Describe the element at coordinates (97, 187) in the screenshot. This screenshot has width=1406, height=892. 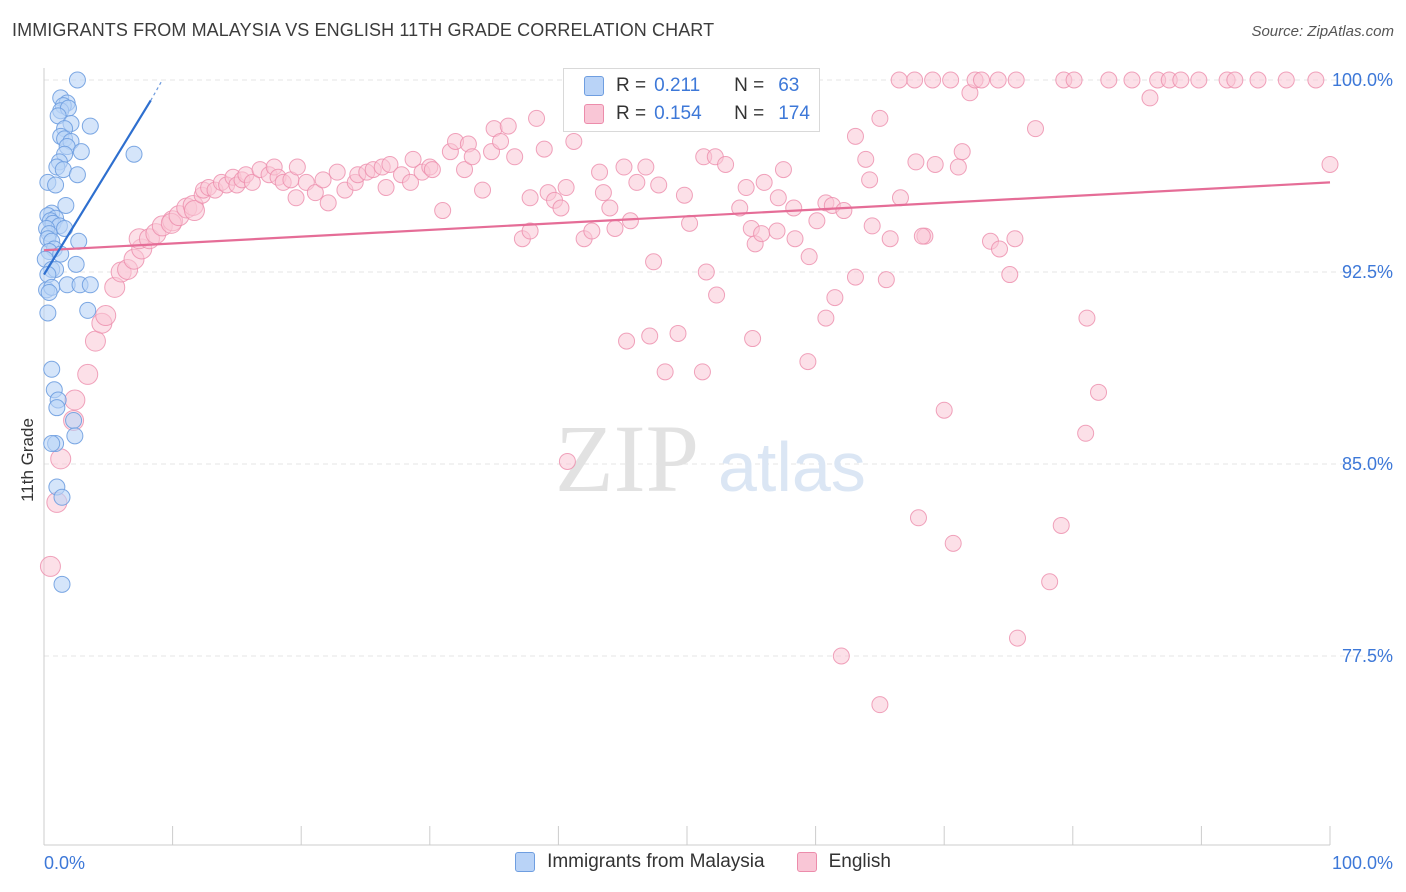
I see `trend-line-malaysia` at that location.